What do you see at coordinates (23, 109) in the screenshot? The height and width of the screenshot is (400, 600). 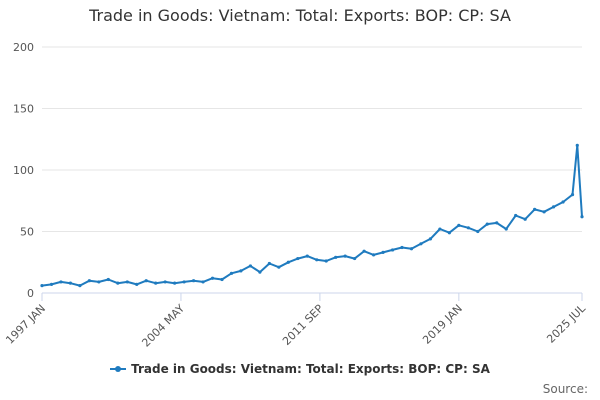 I see `y-tick-label: 150` at bounding box center [23, 109].